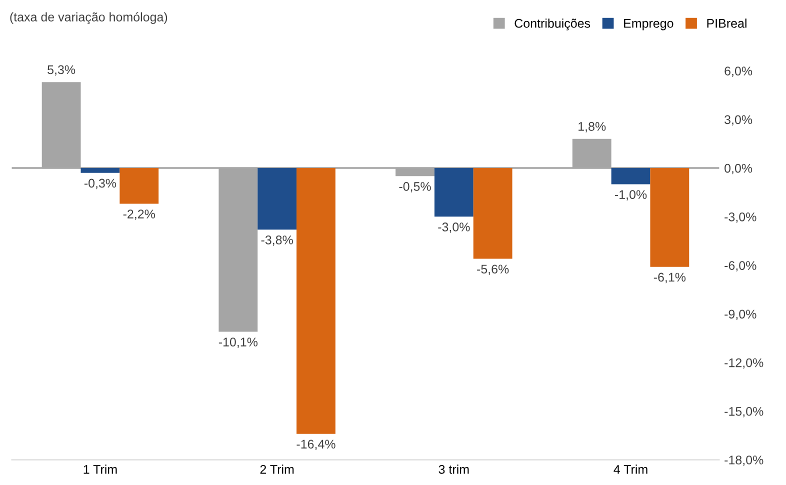 This screenshot has height=485, width=786. Describe the element at coordinates (726, 23) in the screenshot. I see `legend-label: PIBreal` at that location.